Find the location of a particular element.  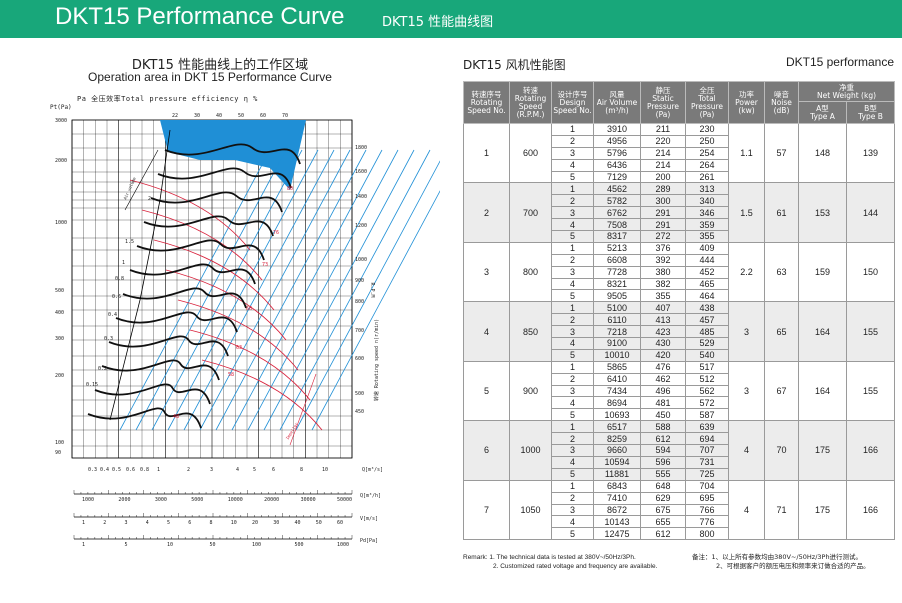

velocity-axis-label: 1 is located at coordinates (83, 523).